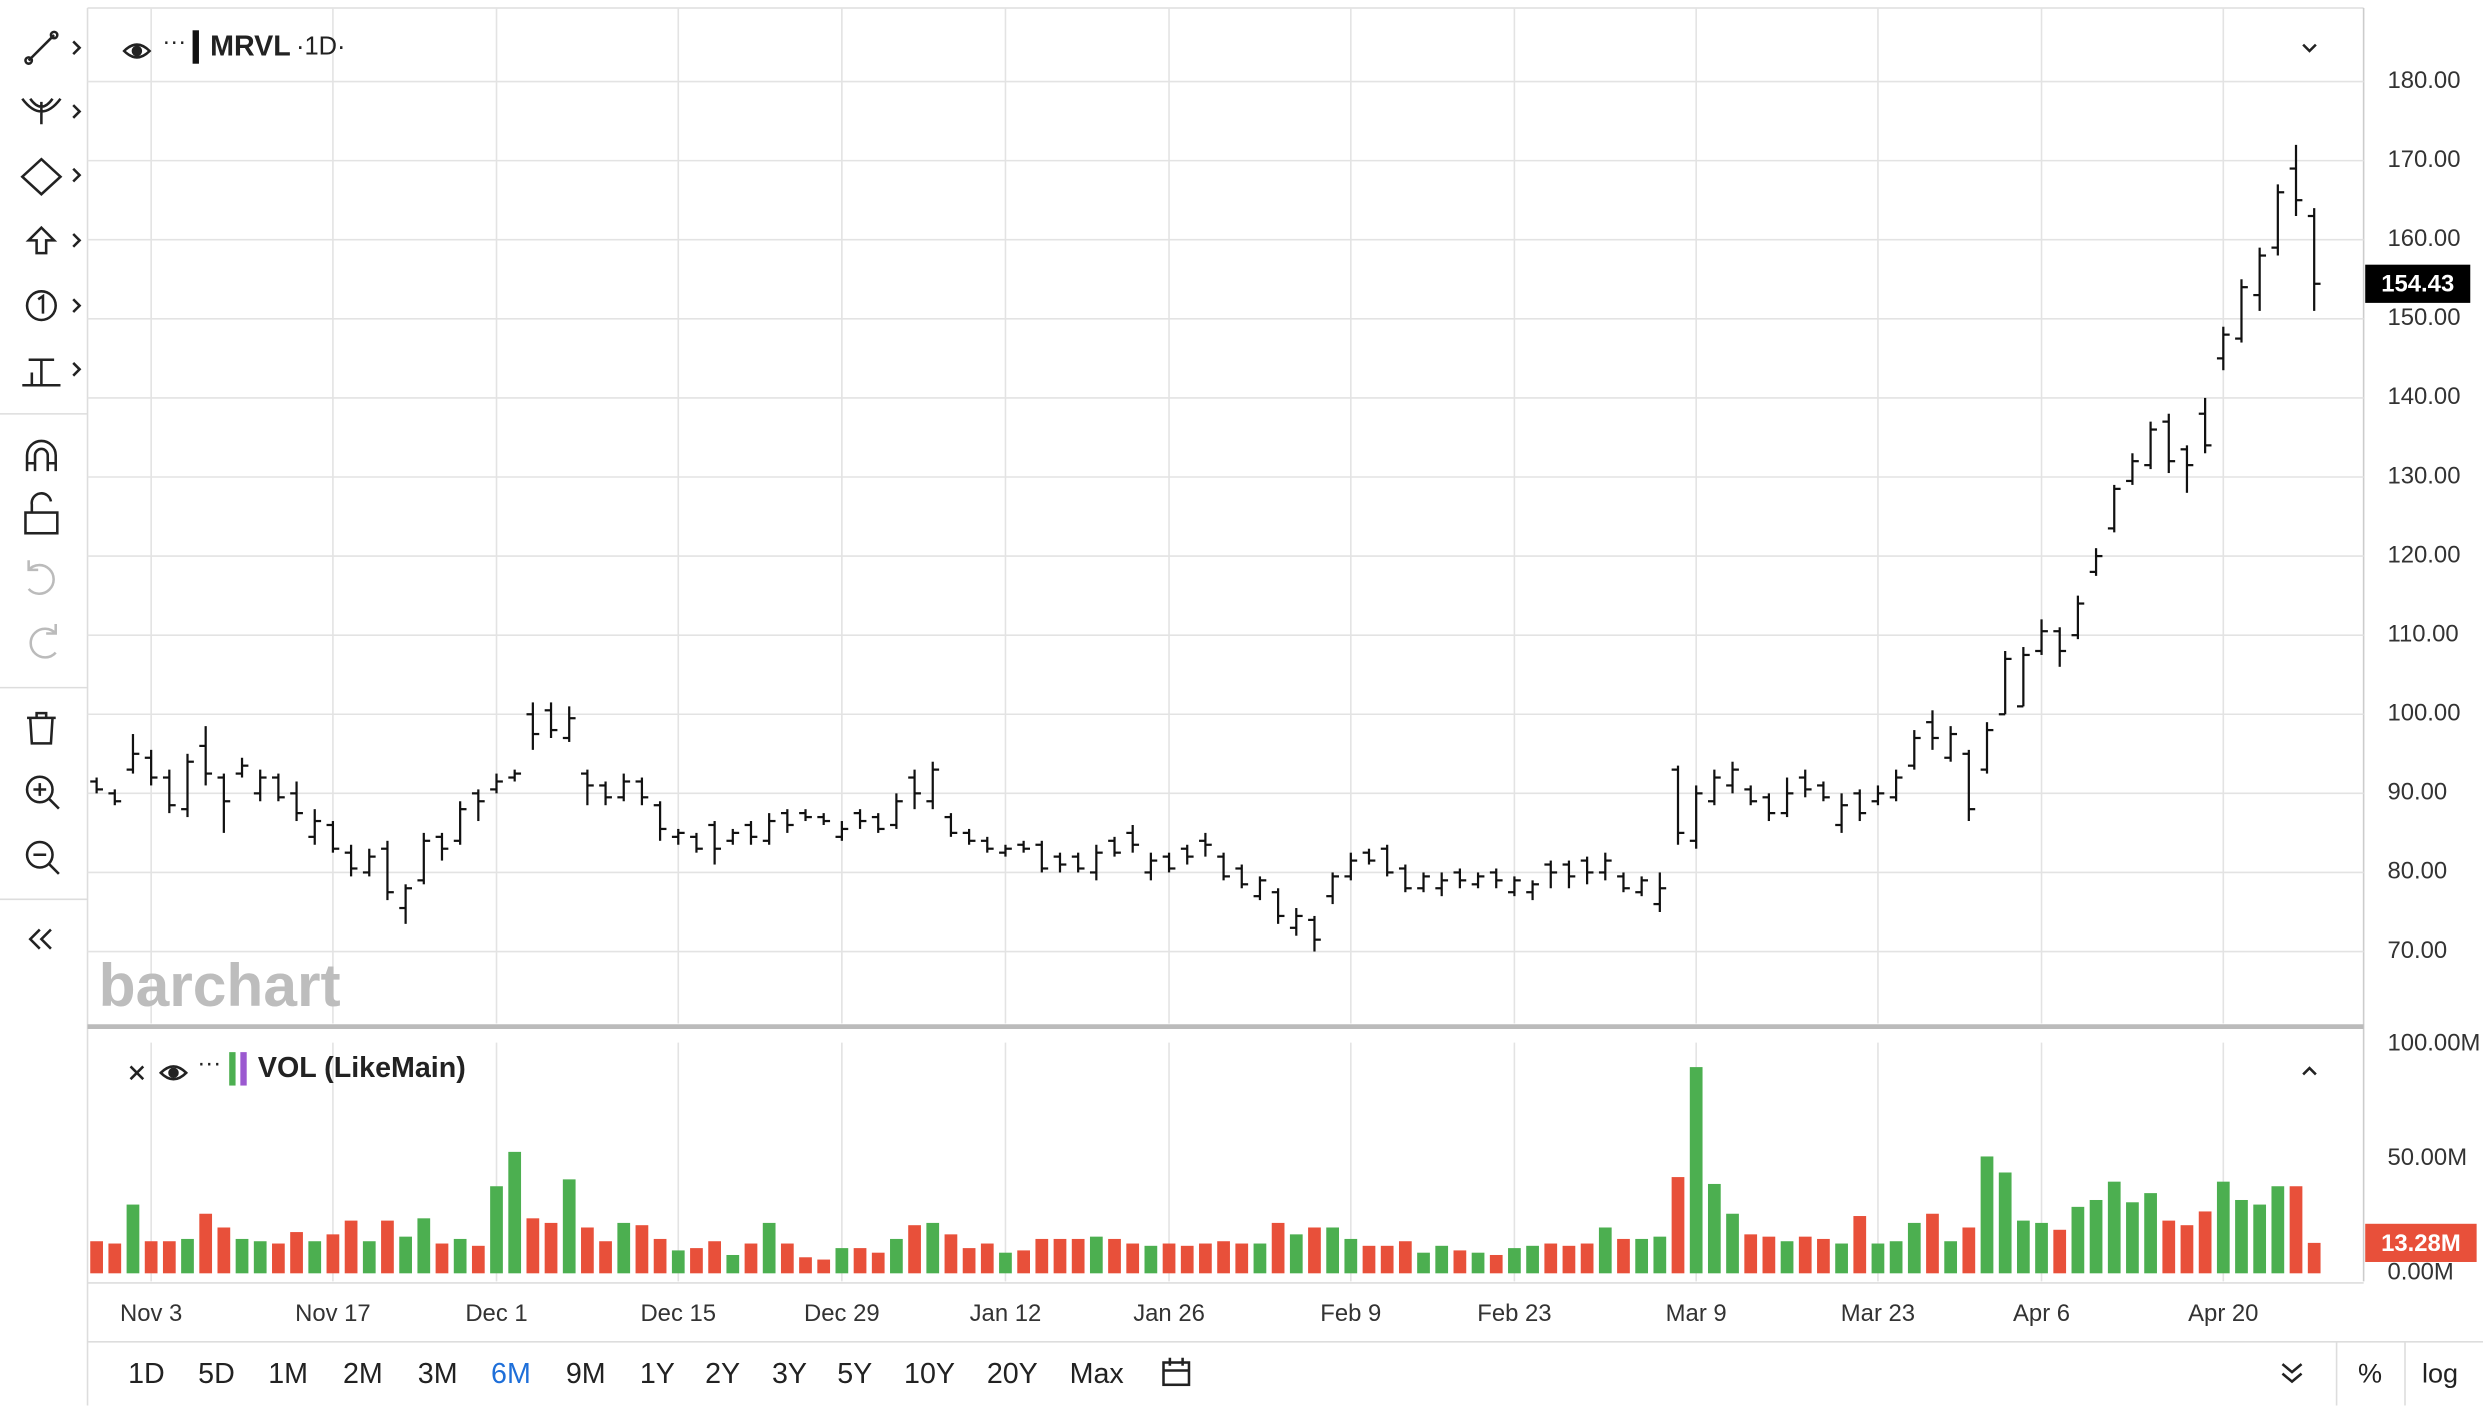  Describe the element at coordinates (42, 857) in the screenshot. I see `zoom-out` at that location.